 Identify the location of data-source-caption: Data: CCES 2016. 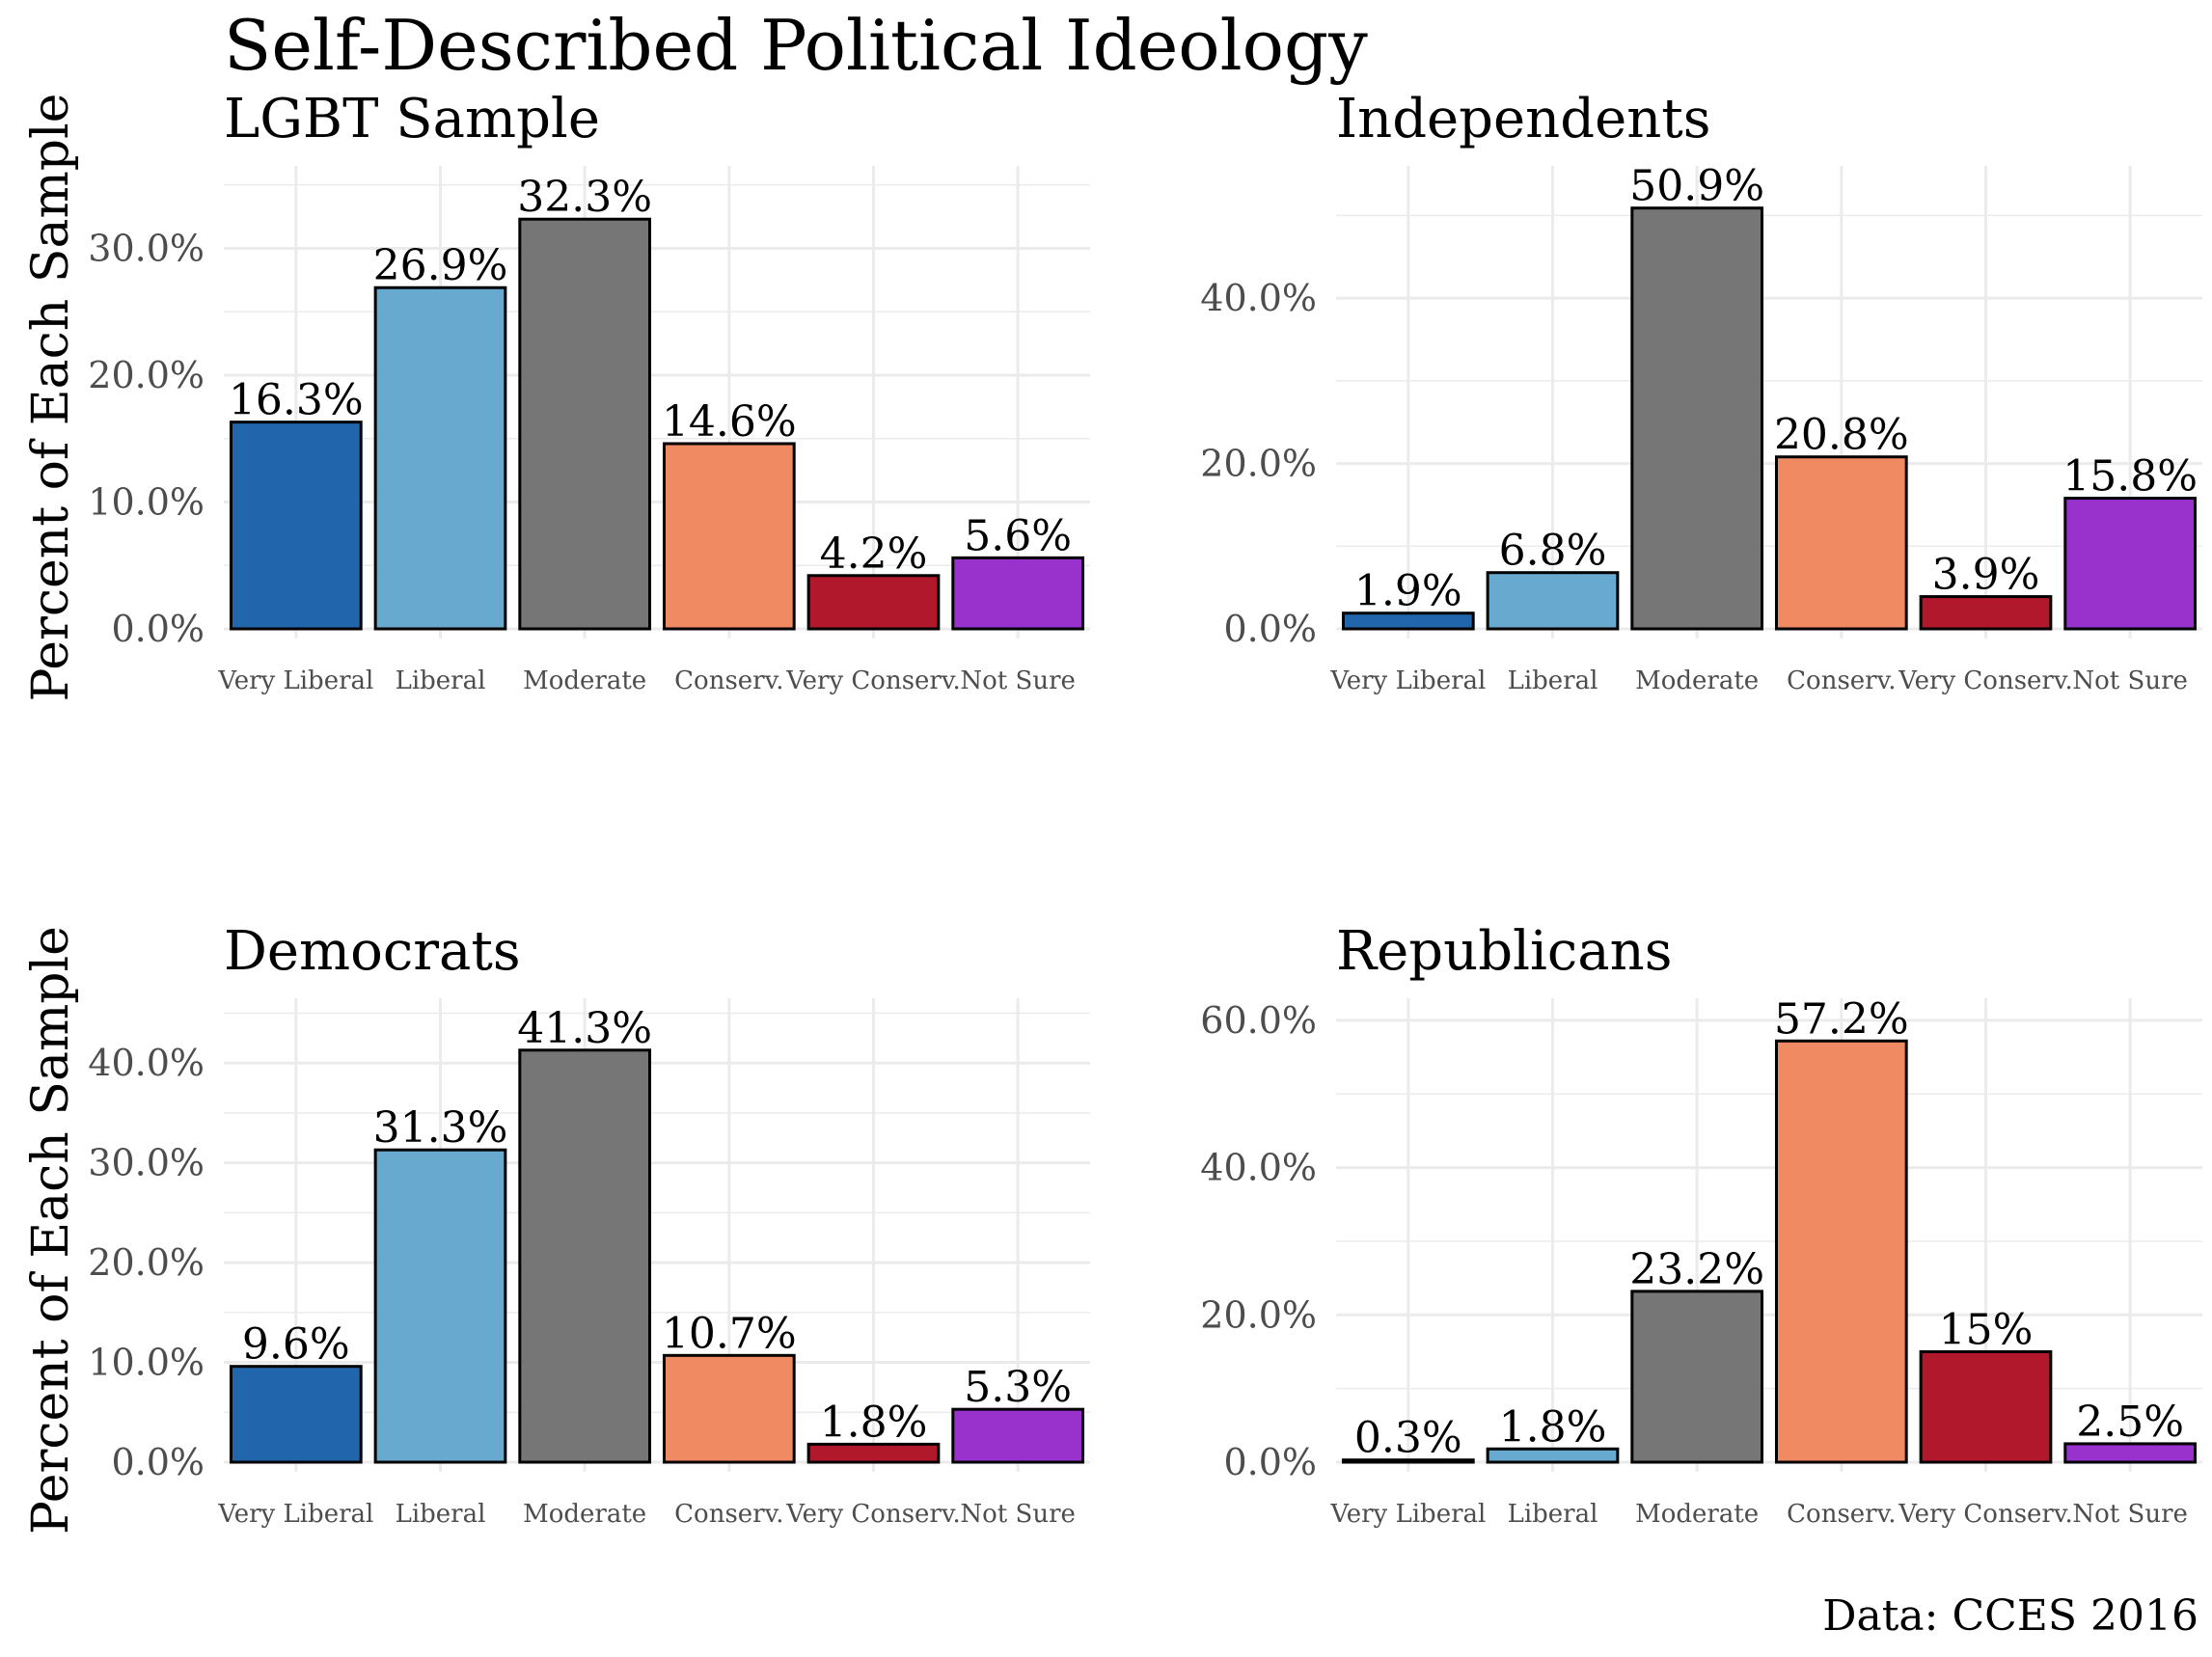
(2010, 1616).